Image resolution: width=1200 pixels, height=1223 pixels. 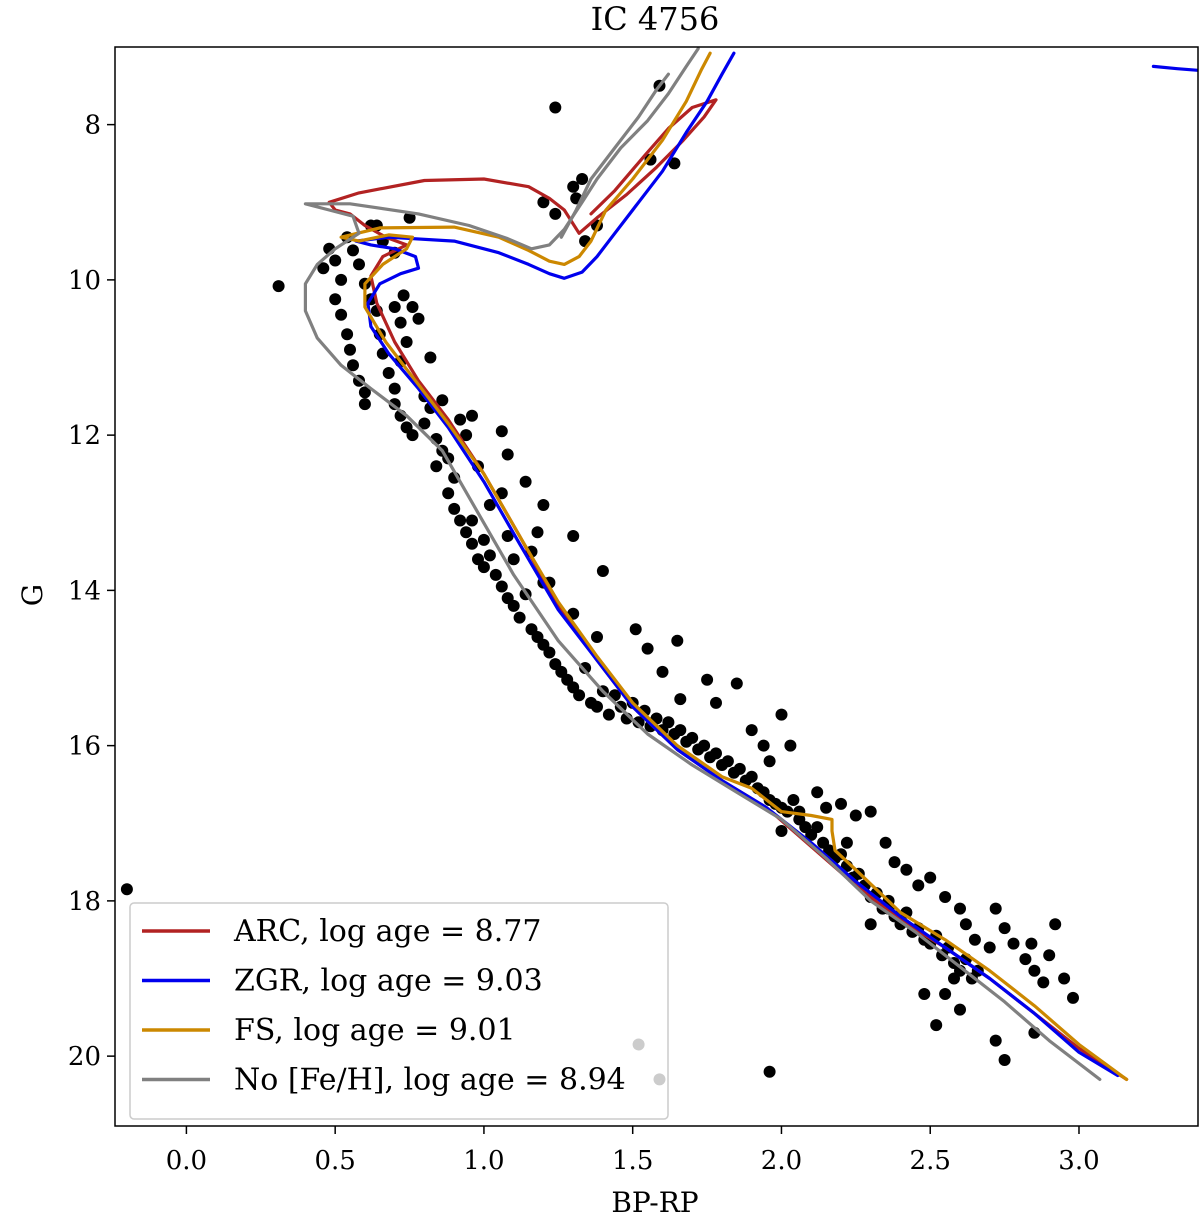 I want to click on x-tick-label-4: 2.0, so click(x=781, y=1161).